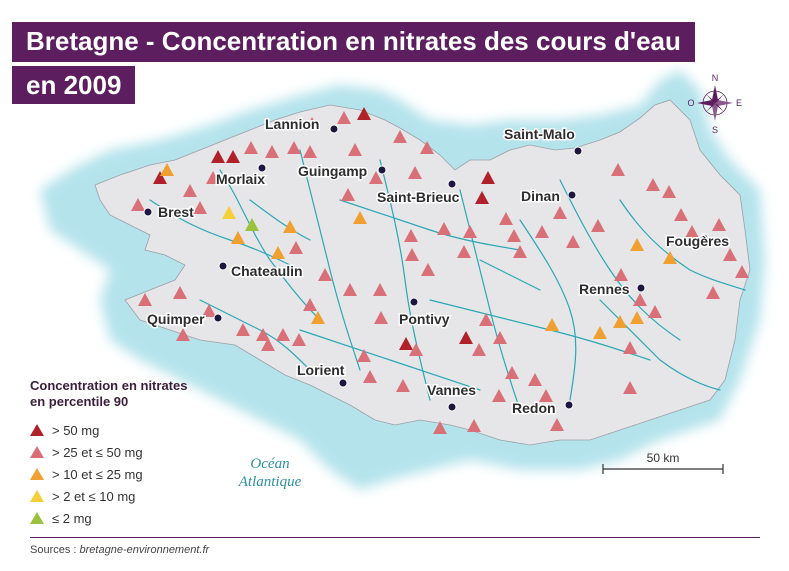 The height and width of the screenshot is (571, 789). Describe the element at coordinates (663, 458) in the screenshot. I see `scale-label: 50 km` at that location.